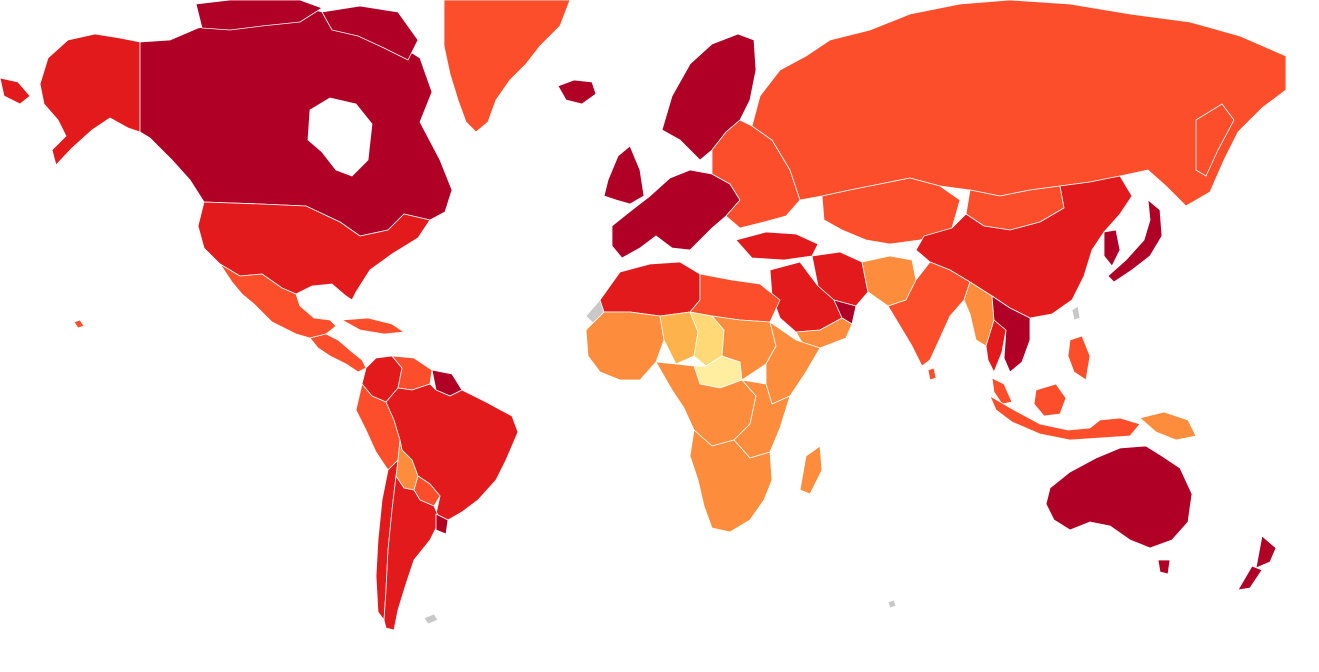 The height and width of the screenshot is (672, 1319). Describe the element at coordinates (892, 604) in the screenshot. I see `region-antarctic-island` at that location.